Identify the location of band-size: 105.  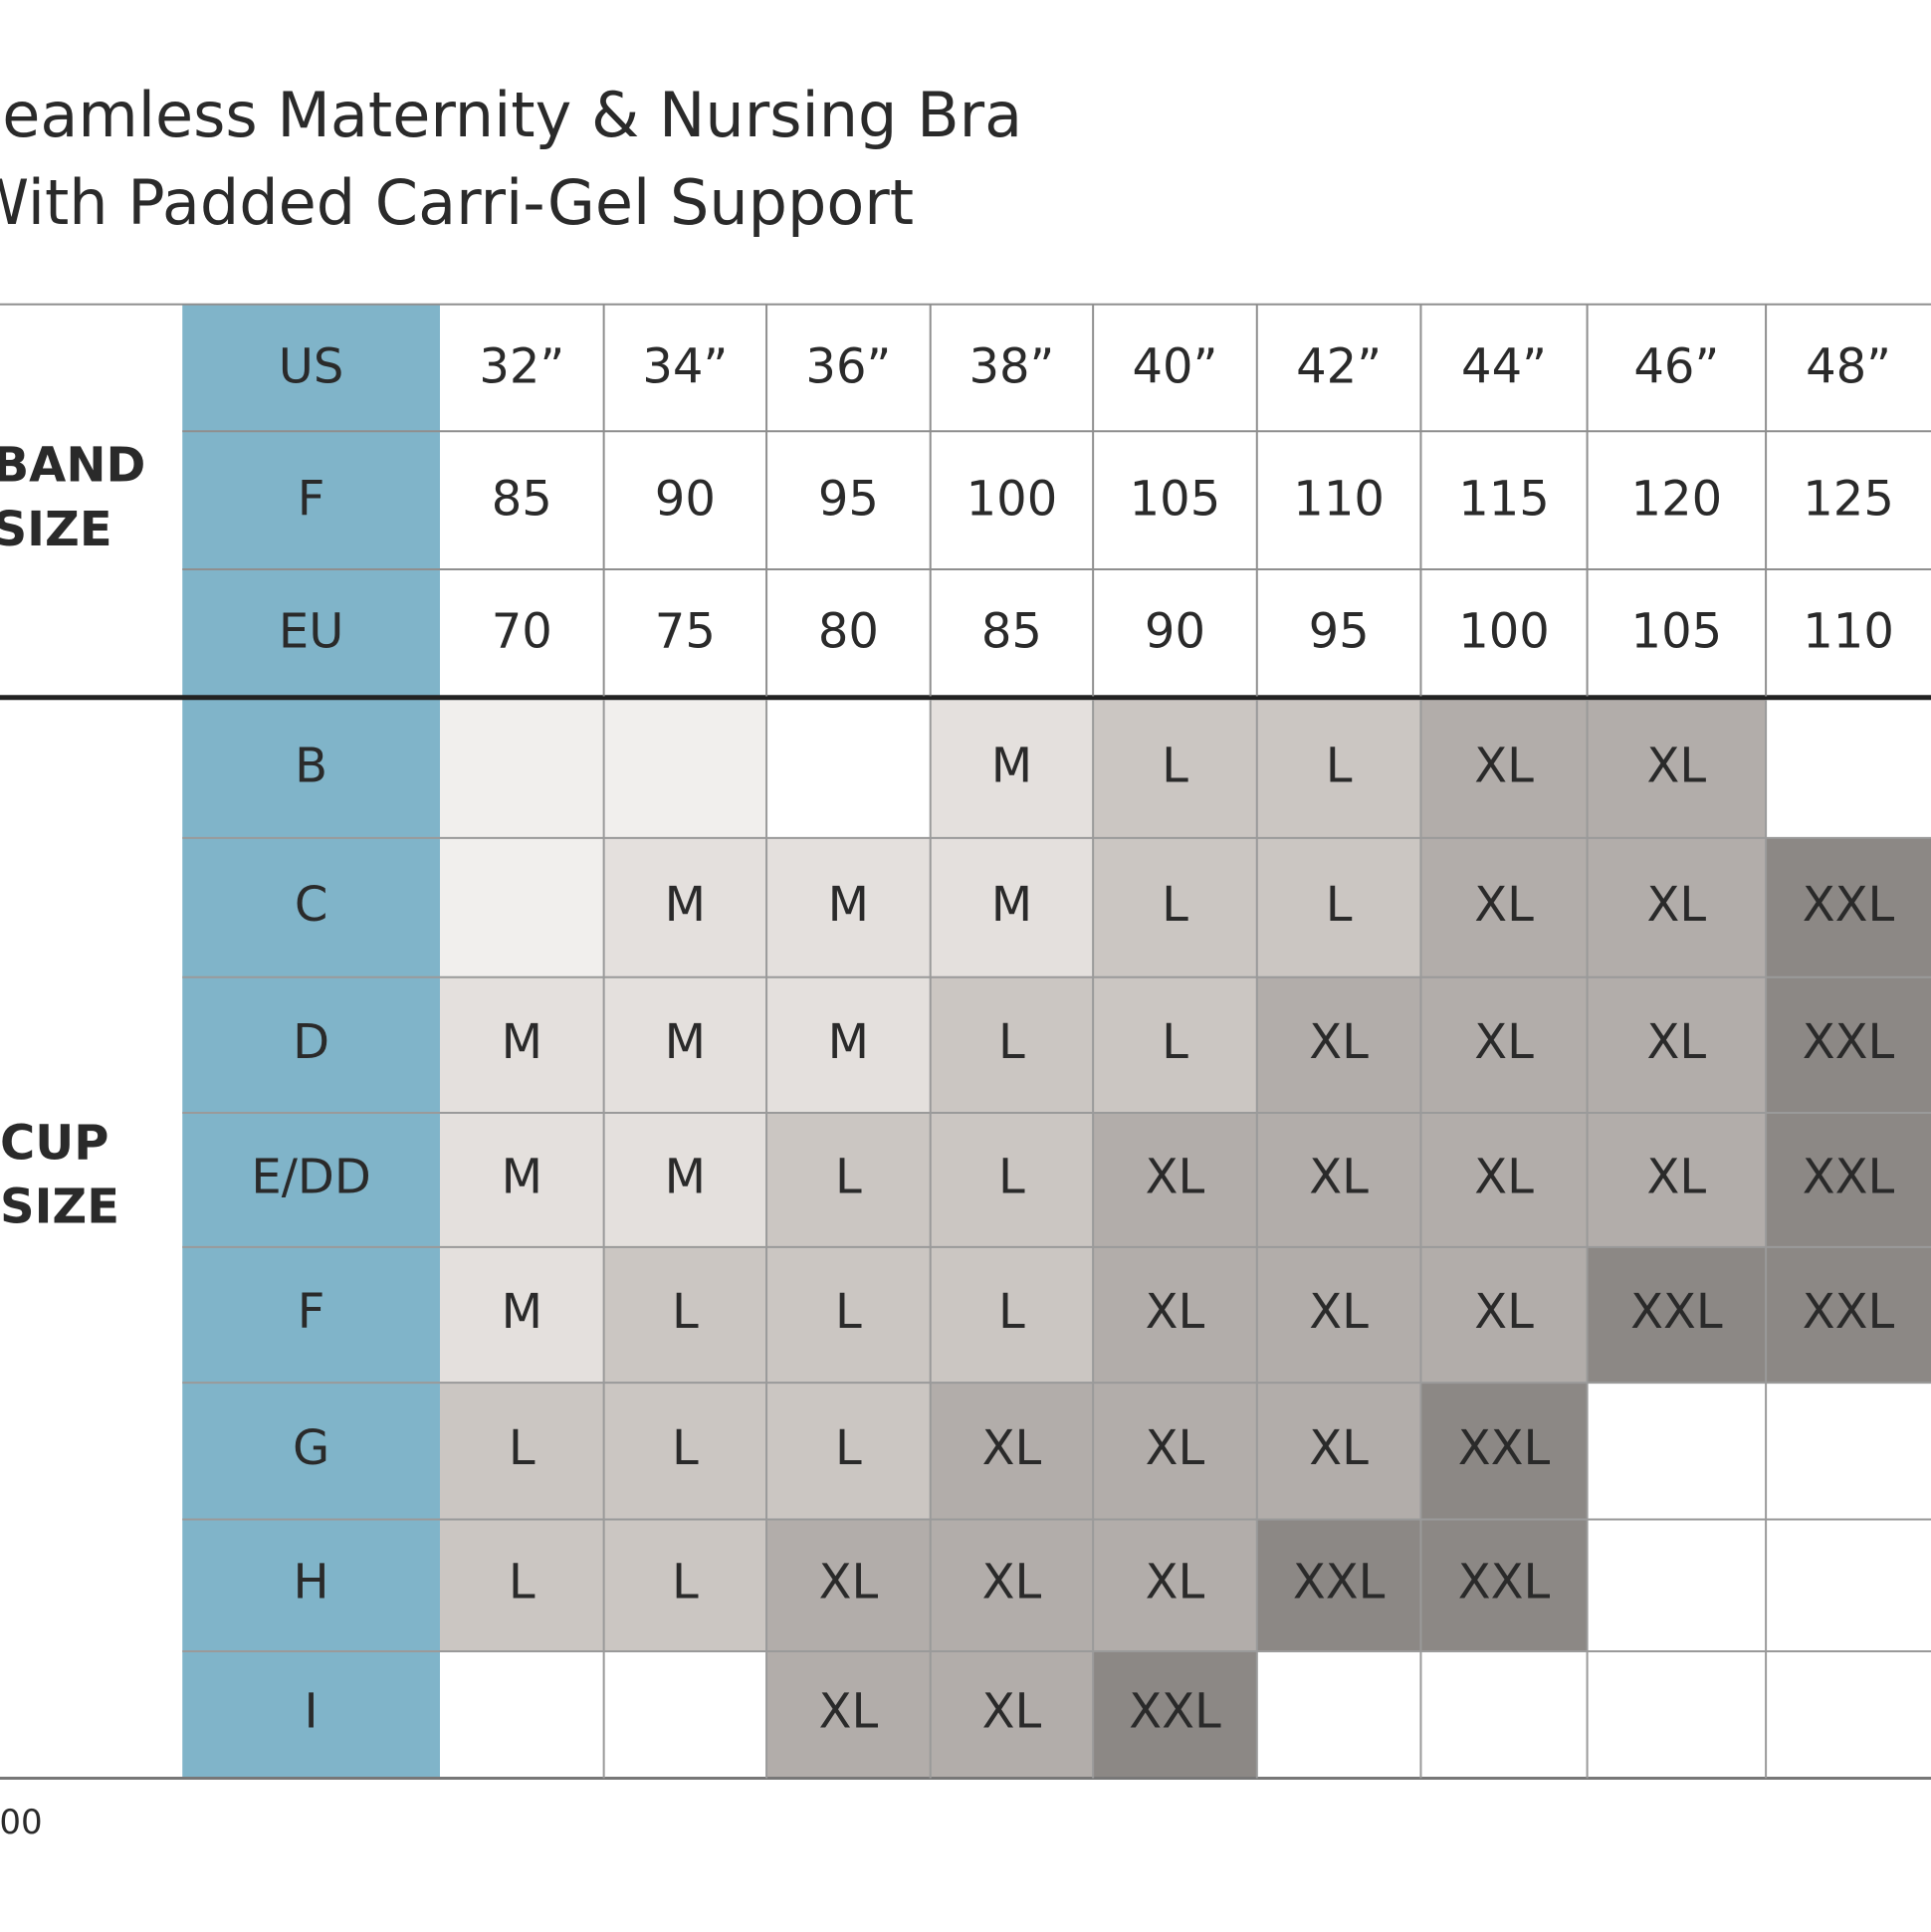
(1677, 632).